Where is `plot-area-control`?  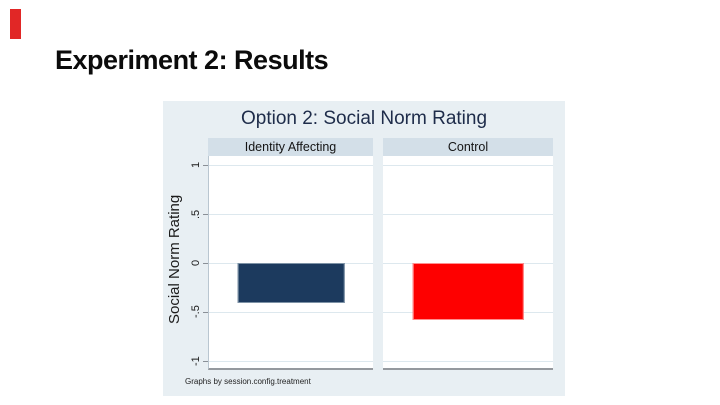
plot-area-control is located at coordinates (468, 263).